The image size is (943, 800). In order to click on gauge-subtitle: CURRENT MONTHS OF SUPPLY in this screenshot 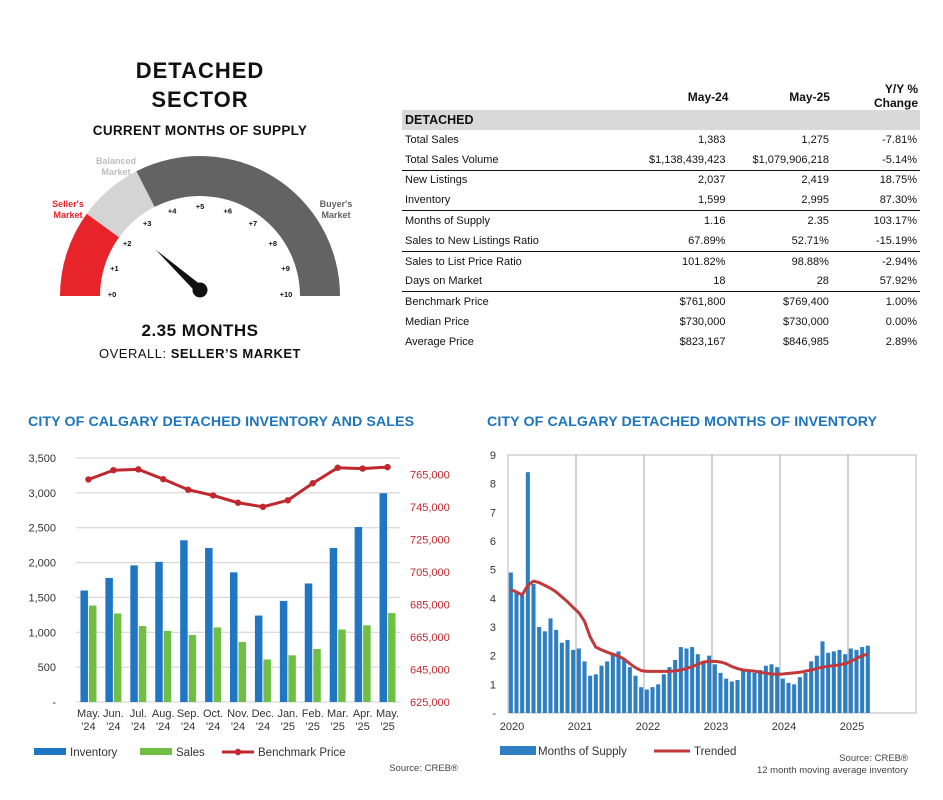, I will do `click(200, 130)`.